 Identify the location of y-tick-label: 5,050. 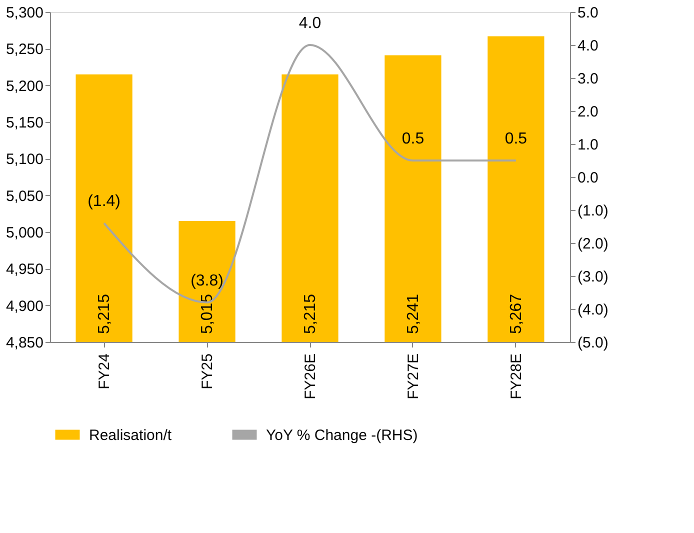
(25, 196).